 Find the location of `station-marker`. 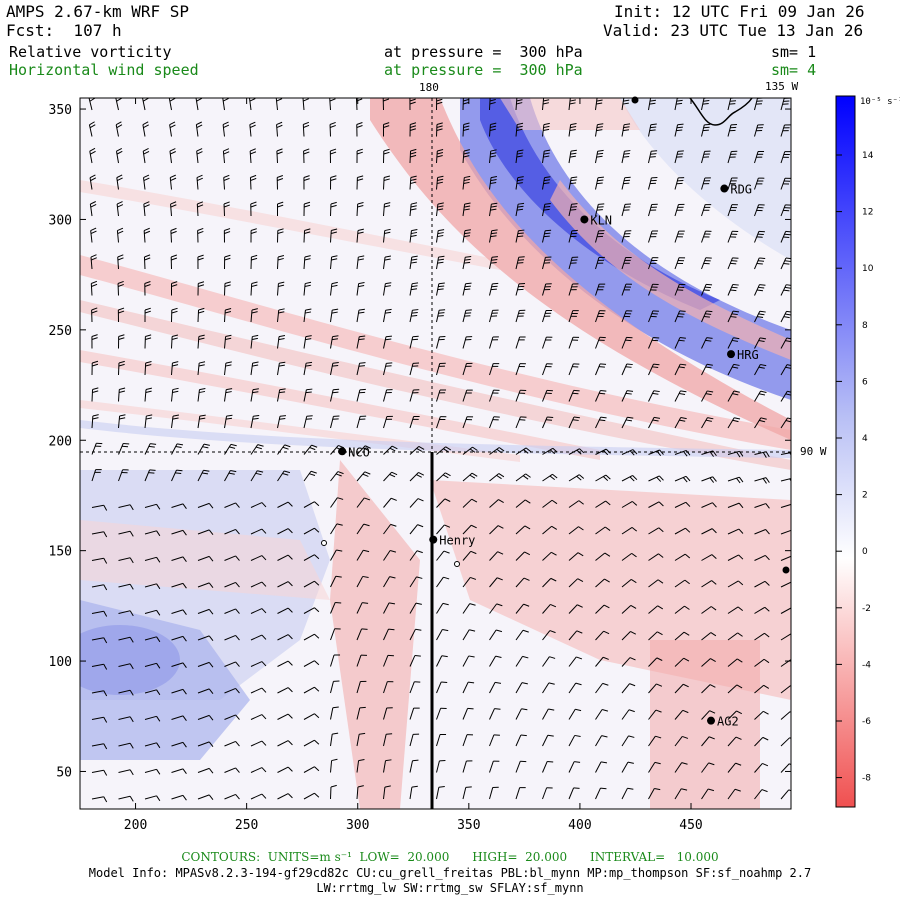

station-marker is located at coordinates (731, 354).